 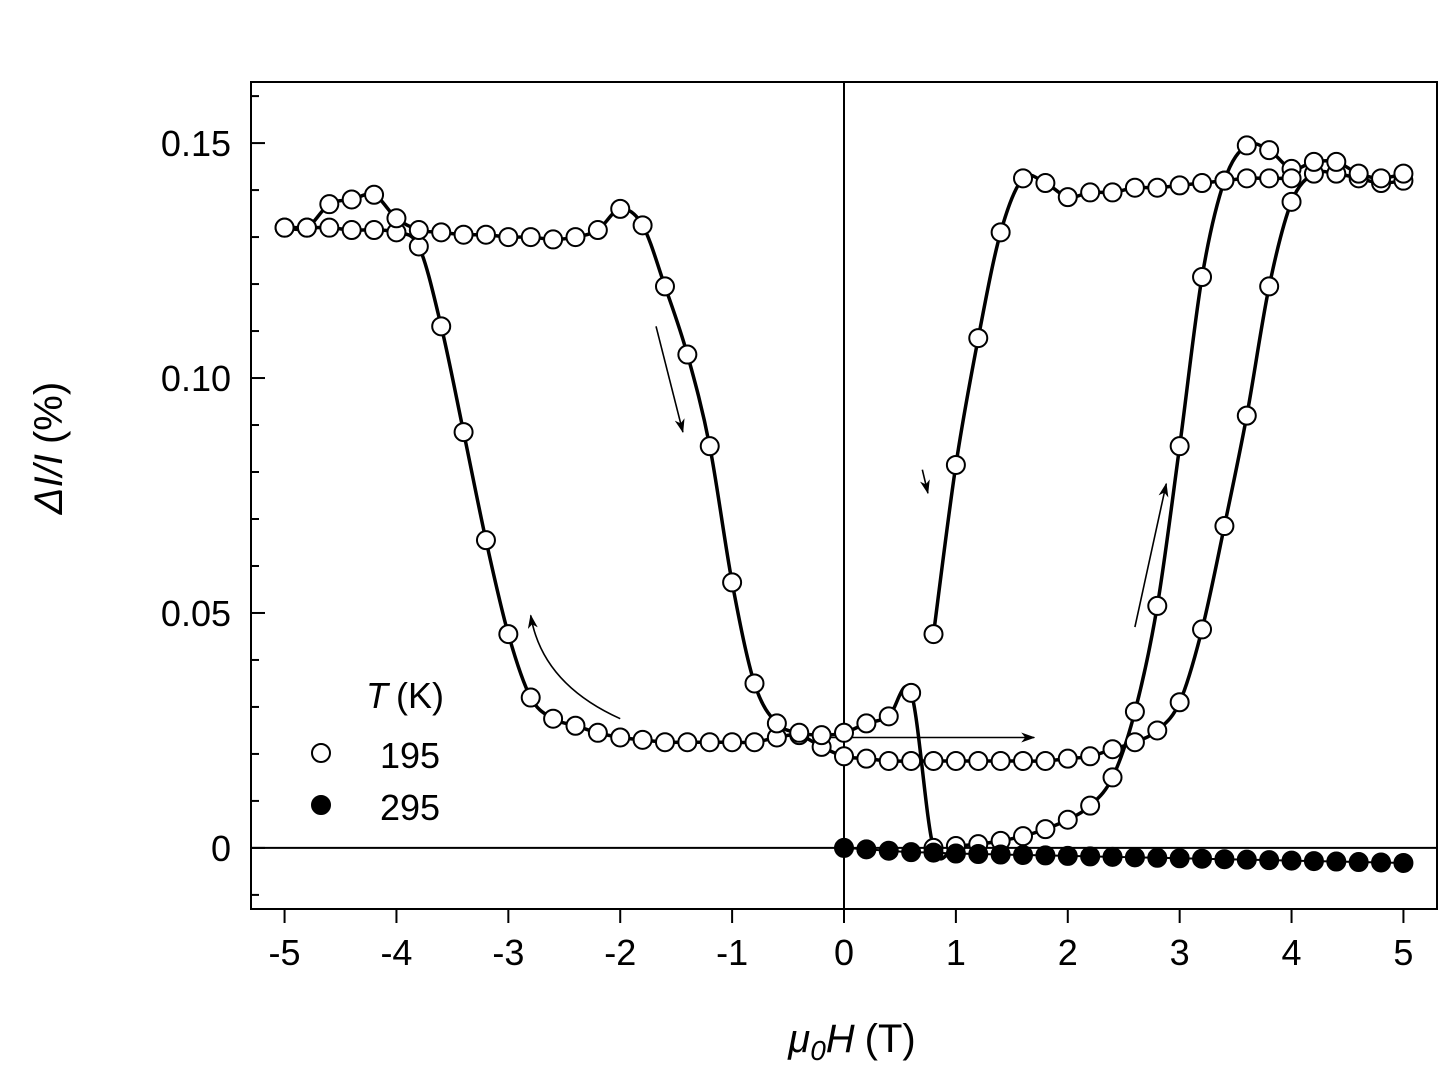 What do you see at coordinates (196, 378) in the screenshot?
I see `y-tick-label: 0.10` at bounding box center [196, 378].